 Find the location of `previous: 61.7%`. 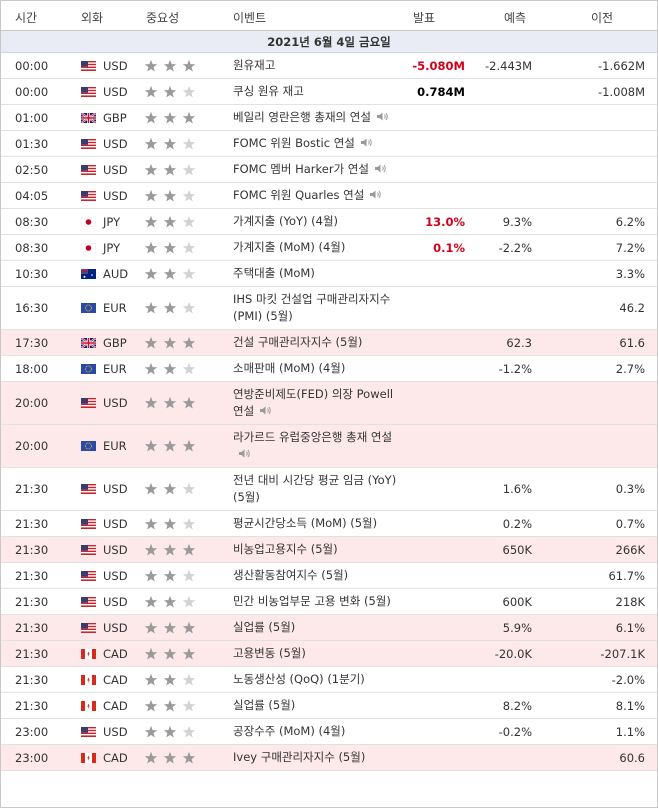

previous: 61.7% is located at coordinates (626, 575).